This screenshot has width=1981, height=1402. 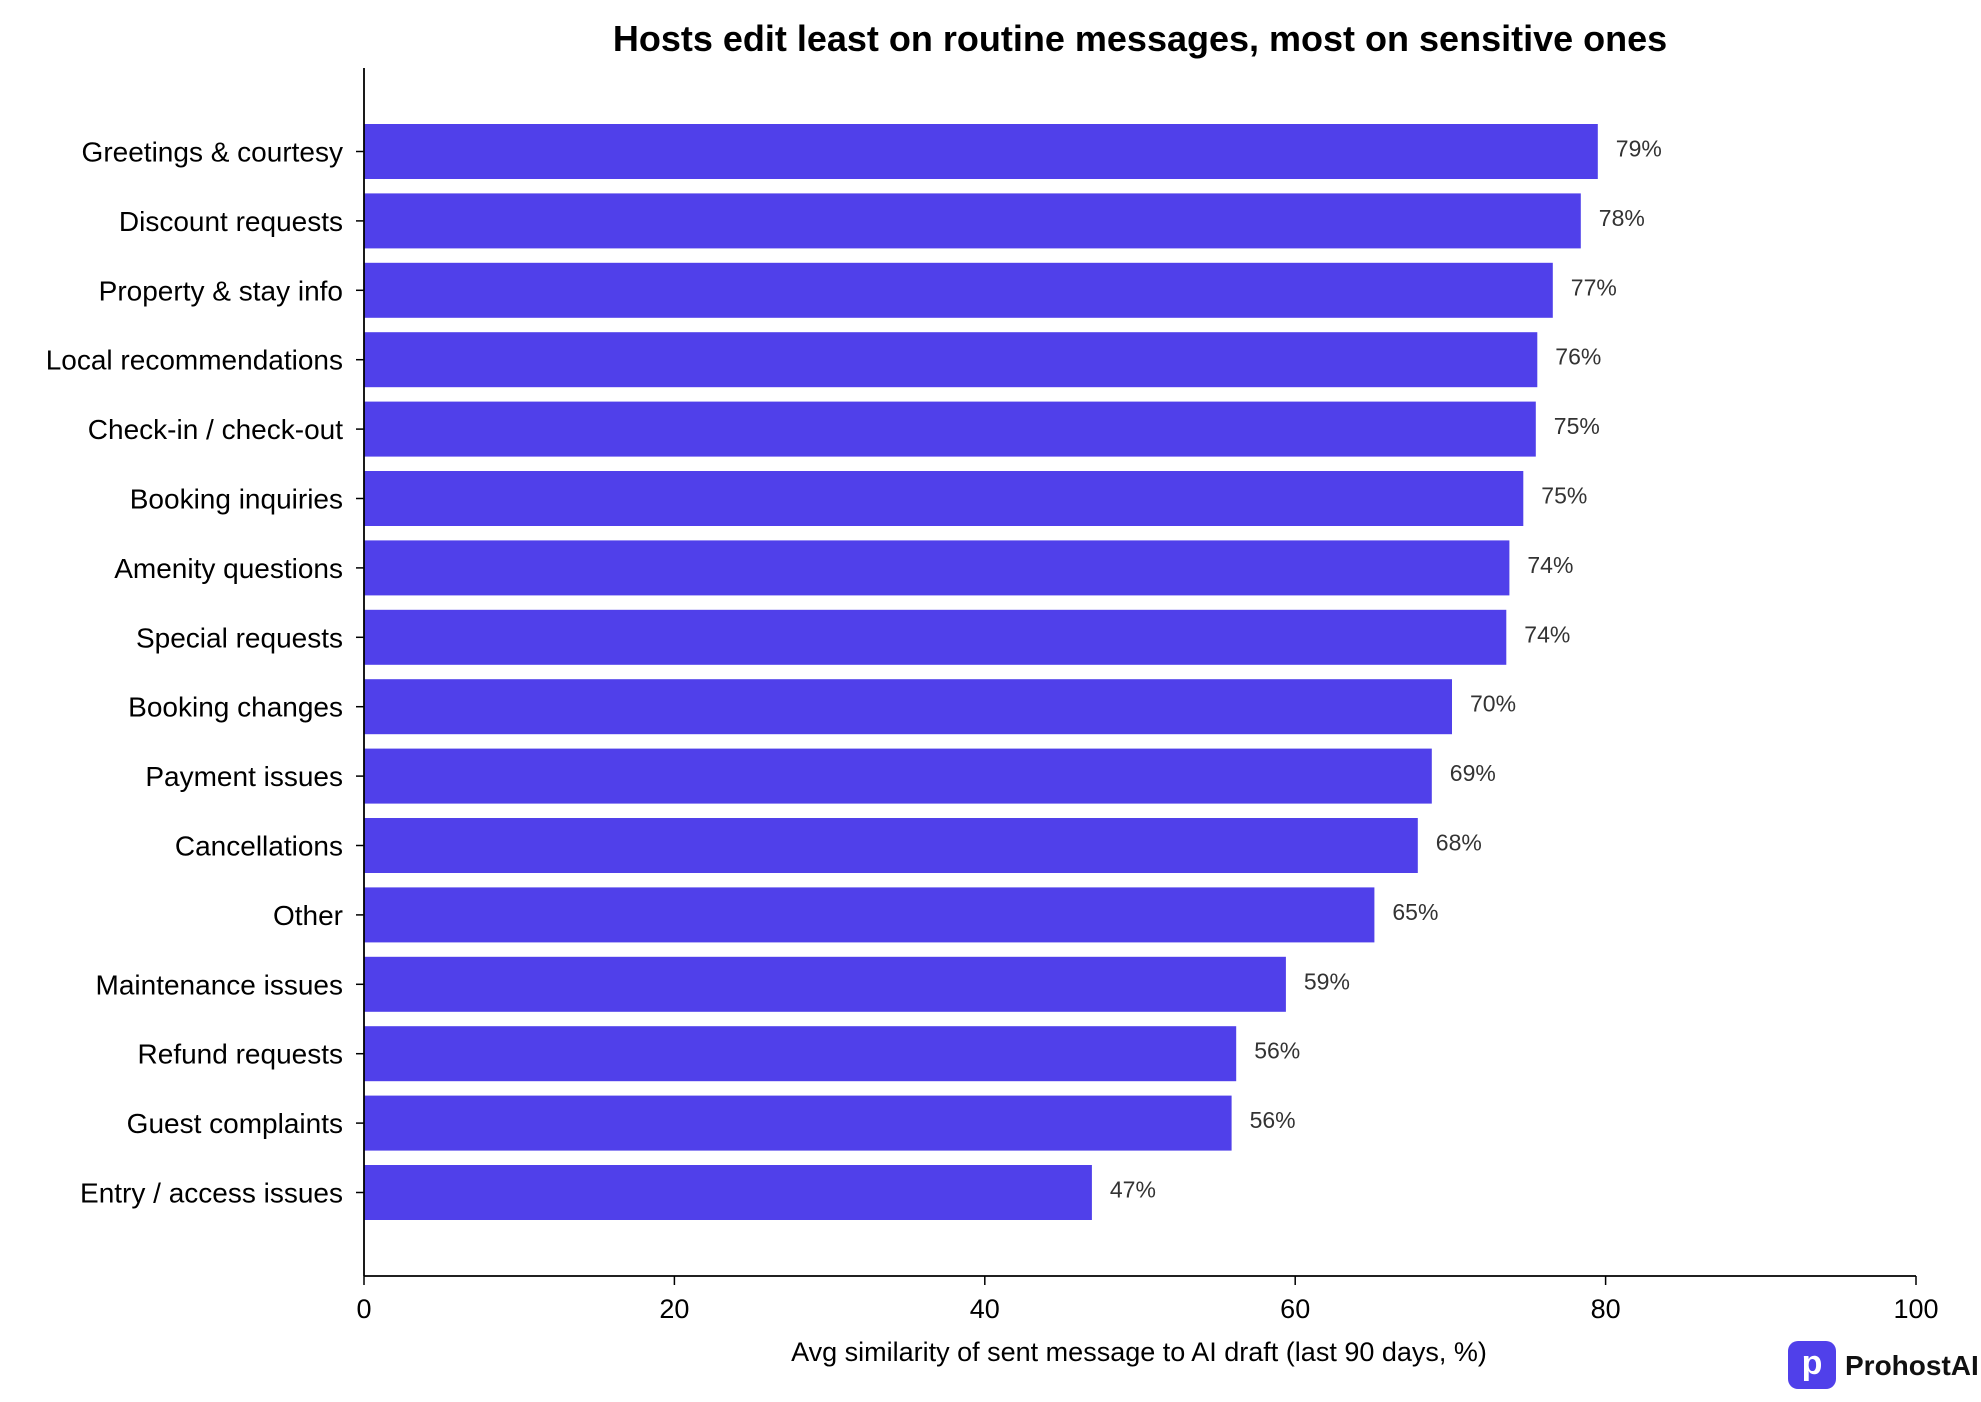 I want to click on brand-name: ProhostAI, so click(x=1912, y=1365).